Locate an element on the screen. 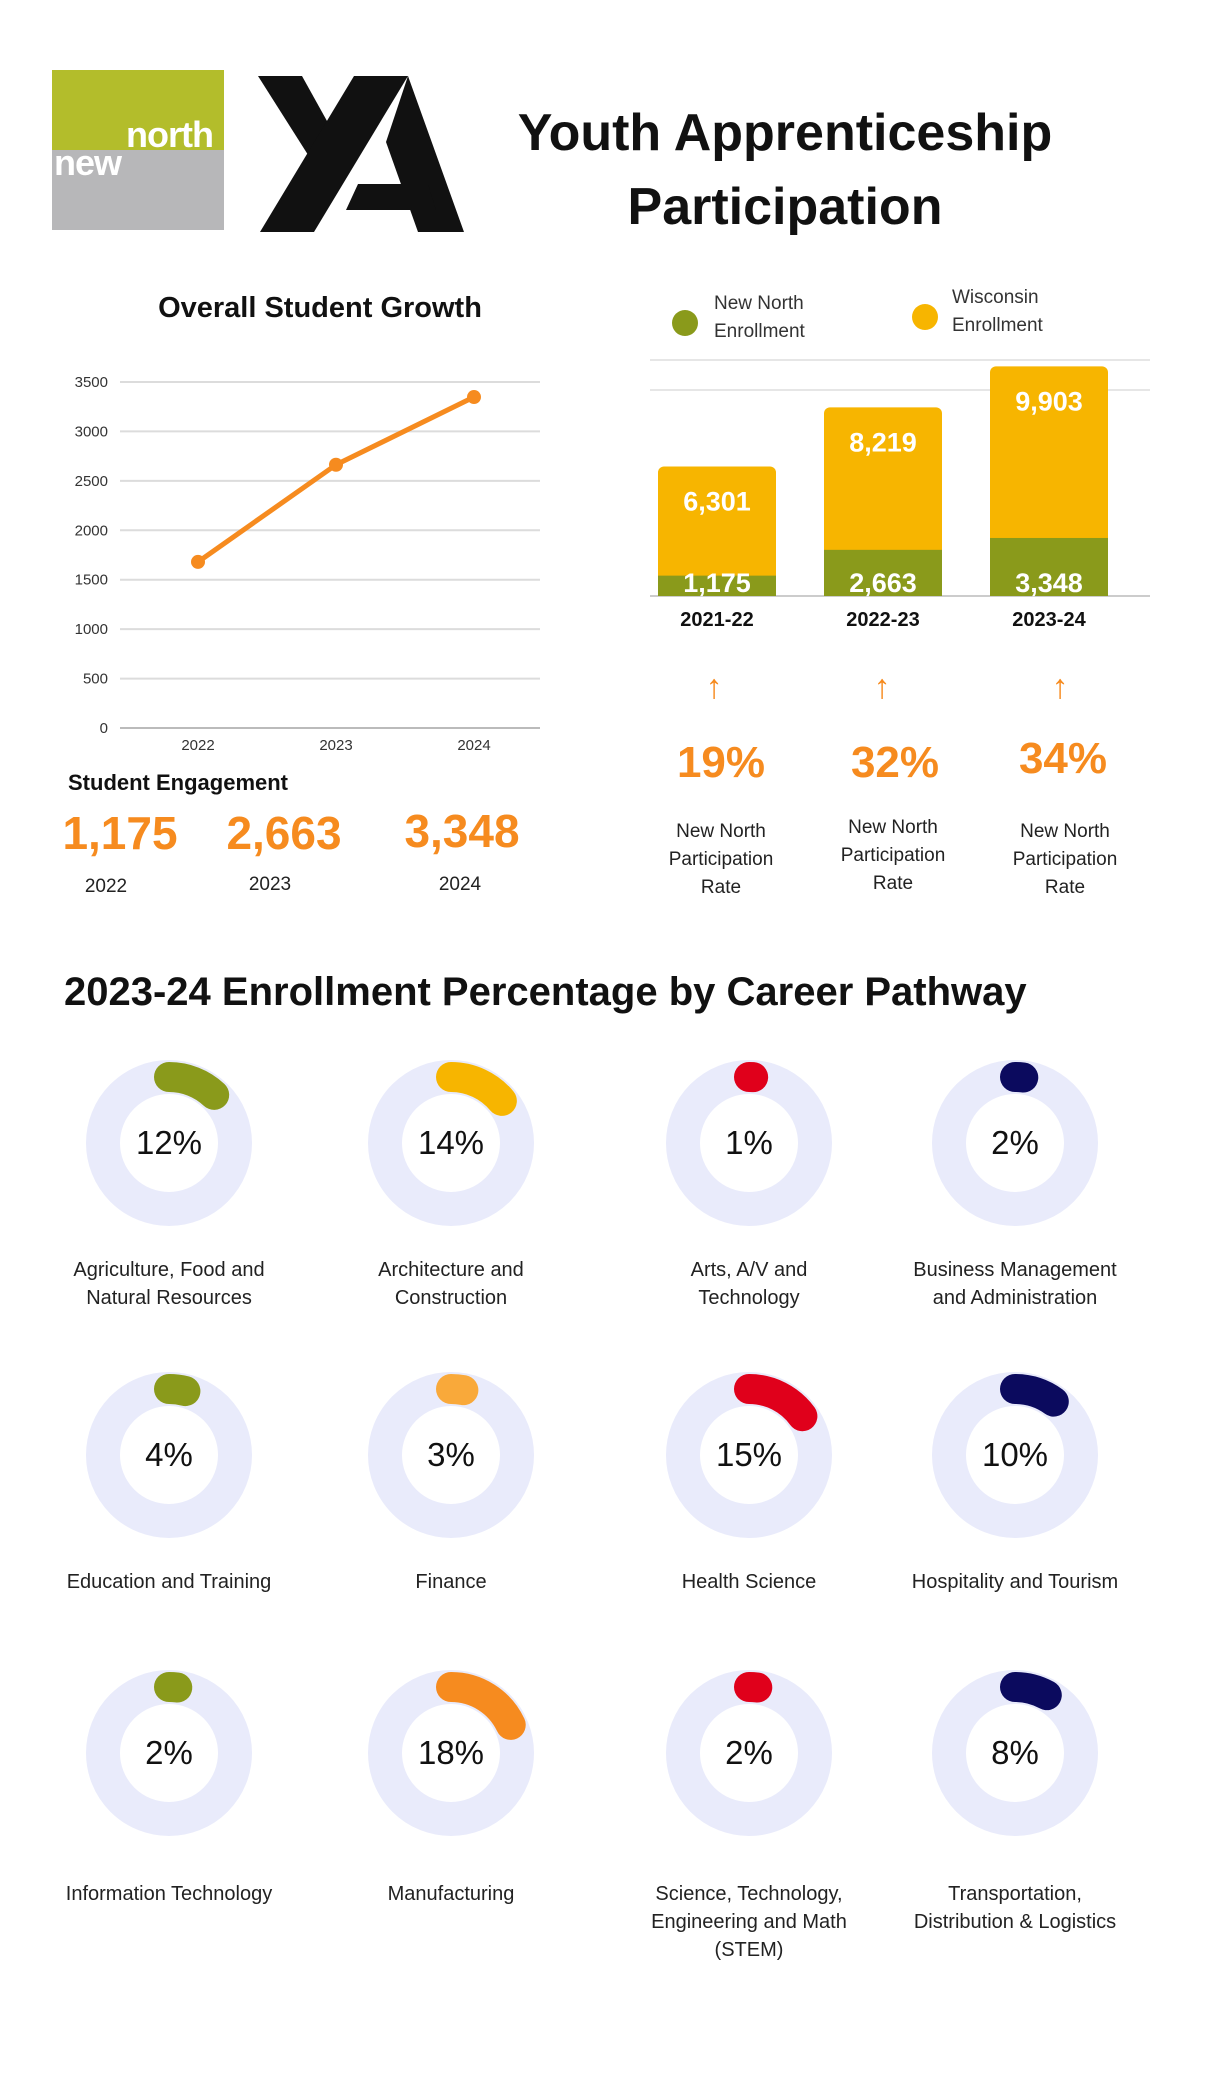  donut-business-management-and-administration: 2% is located at coordinates (1015, 1143).